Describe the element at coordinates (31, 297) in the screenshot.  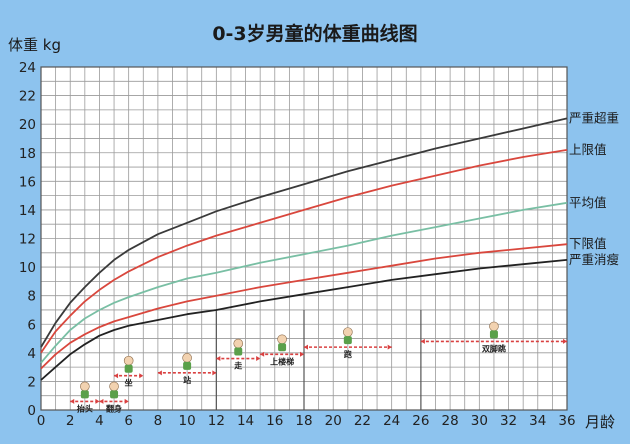
I see `y-tick-label: 8` at that location.